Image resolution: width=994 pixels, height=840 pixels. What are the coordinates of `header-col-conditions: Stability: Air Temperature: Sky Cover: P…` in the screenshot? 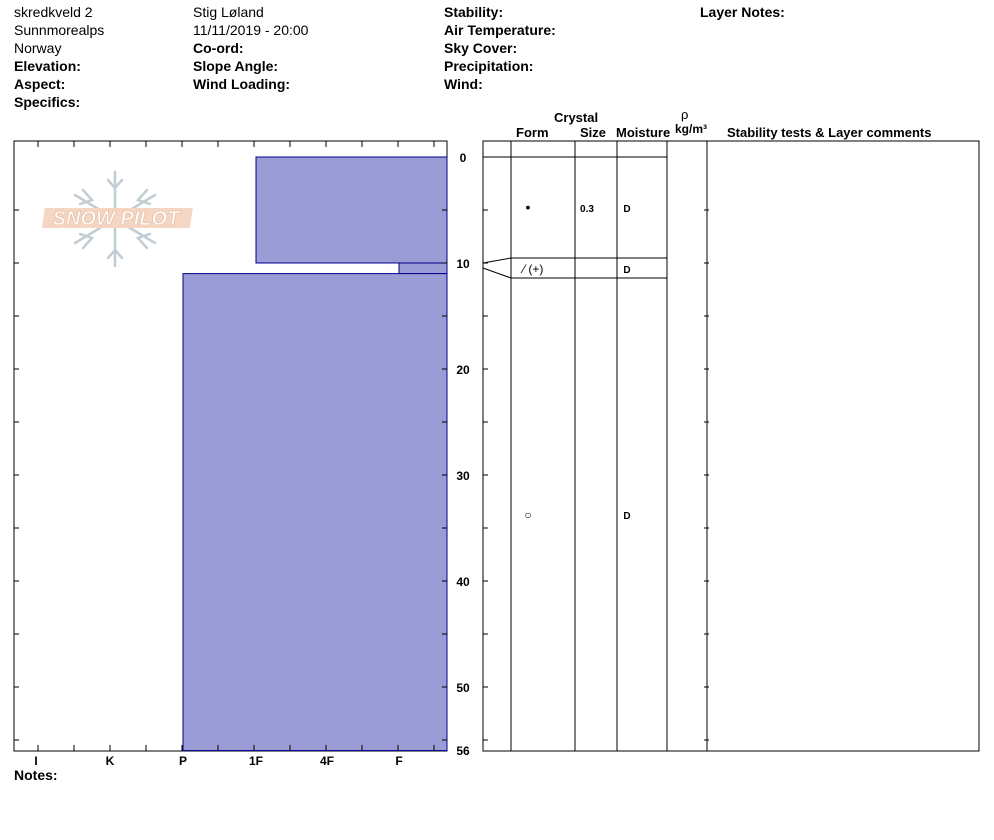 It's located at (500, 48).